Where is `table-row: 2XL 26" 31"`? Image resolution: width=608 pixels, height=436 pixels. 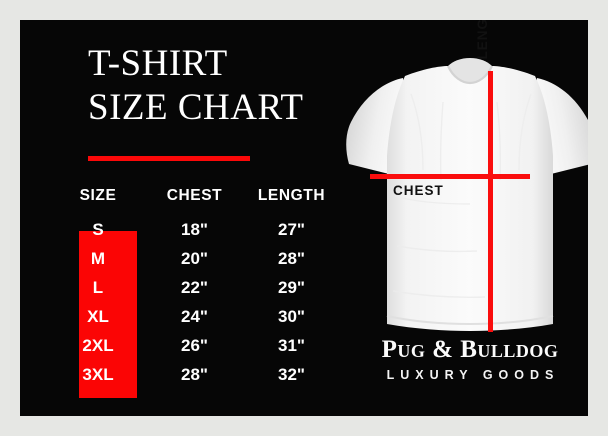
table-row: 2XL 26" 31" is located at coordinates (195, 345).